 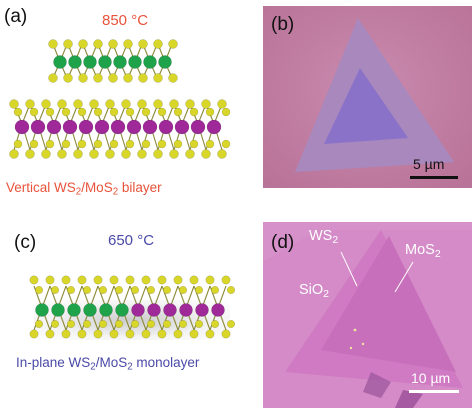 What do you see at coordinates (84, 189) in the screenshot?
I see `panel-a-caption: Vertical WS2/MoS2 bilayer` at bounding box center [84, 189].